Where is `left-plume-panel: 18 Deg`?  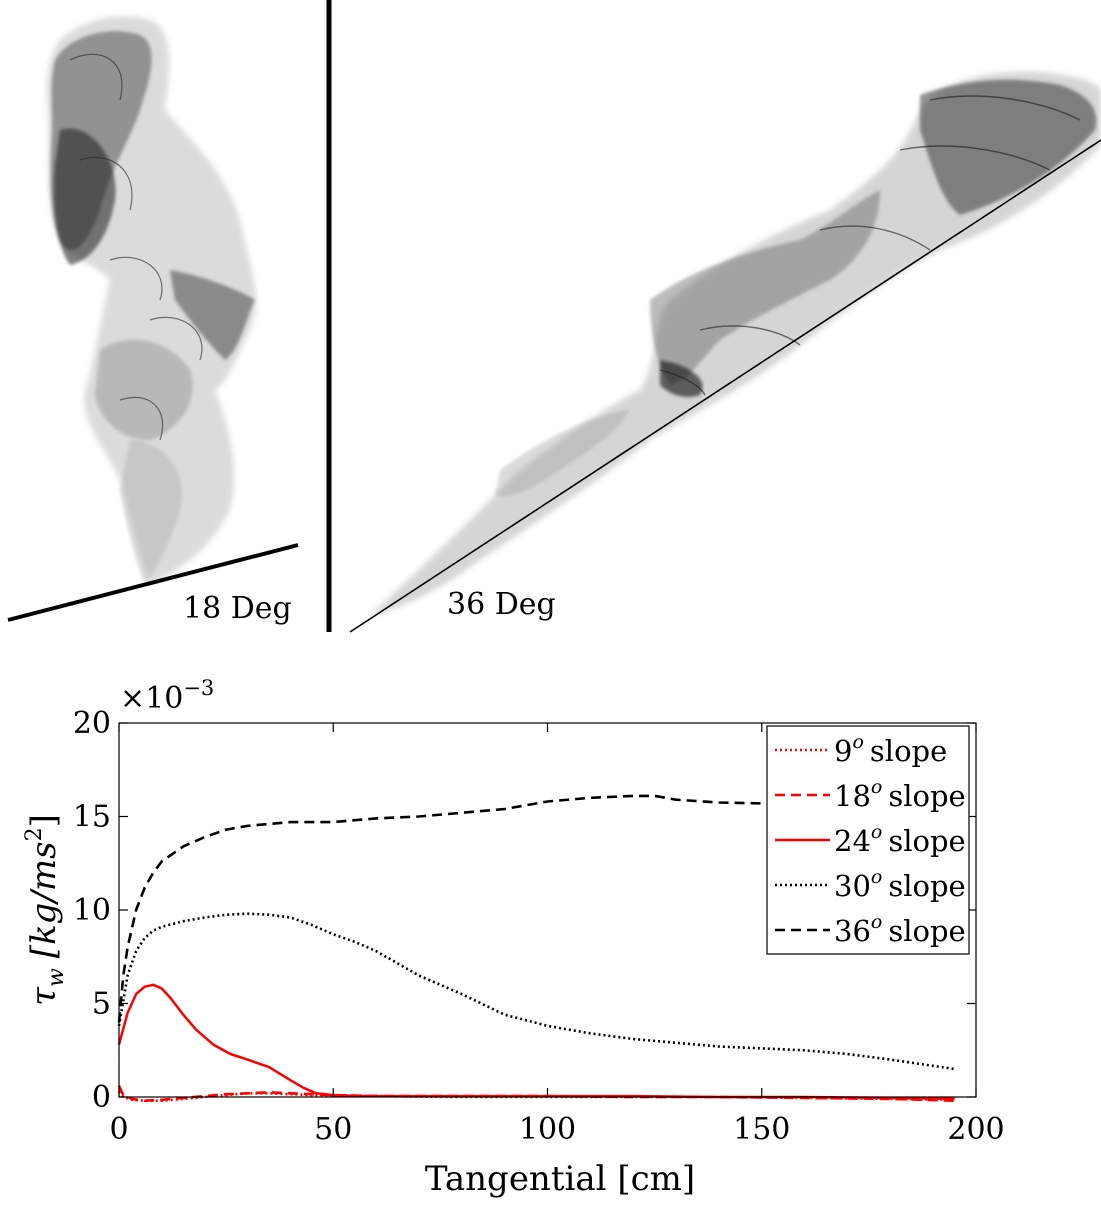 left-plume-panel: 18 Deg is located at coordinates (153, 321).